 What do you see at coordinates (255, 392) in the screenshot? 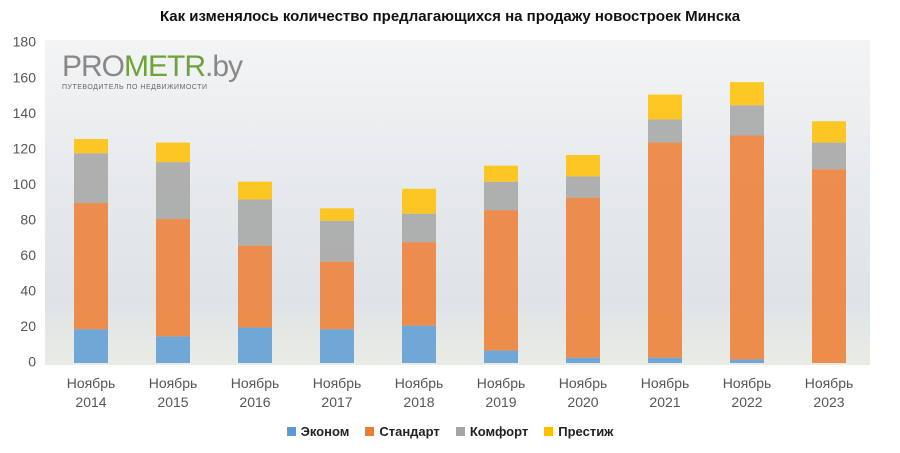
I see `x-tick-label: Ноябрь 2016` at bounding box center [255, 392].